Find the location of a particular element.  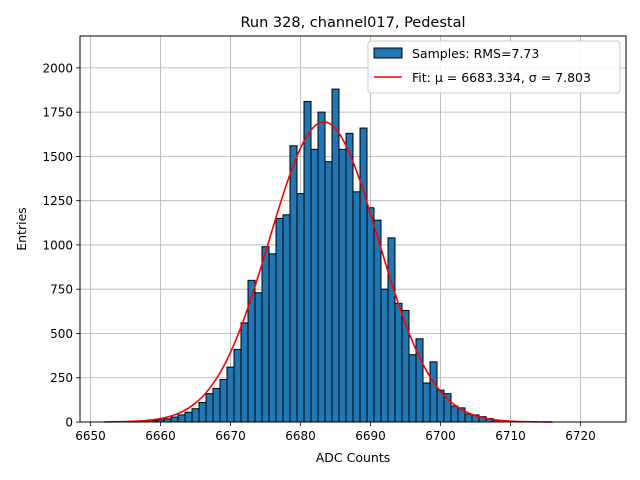

x-tick-label: 6680 is located at coordinates (300, 436).